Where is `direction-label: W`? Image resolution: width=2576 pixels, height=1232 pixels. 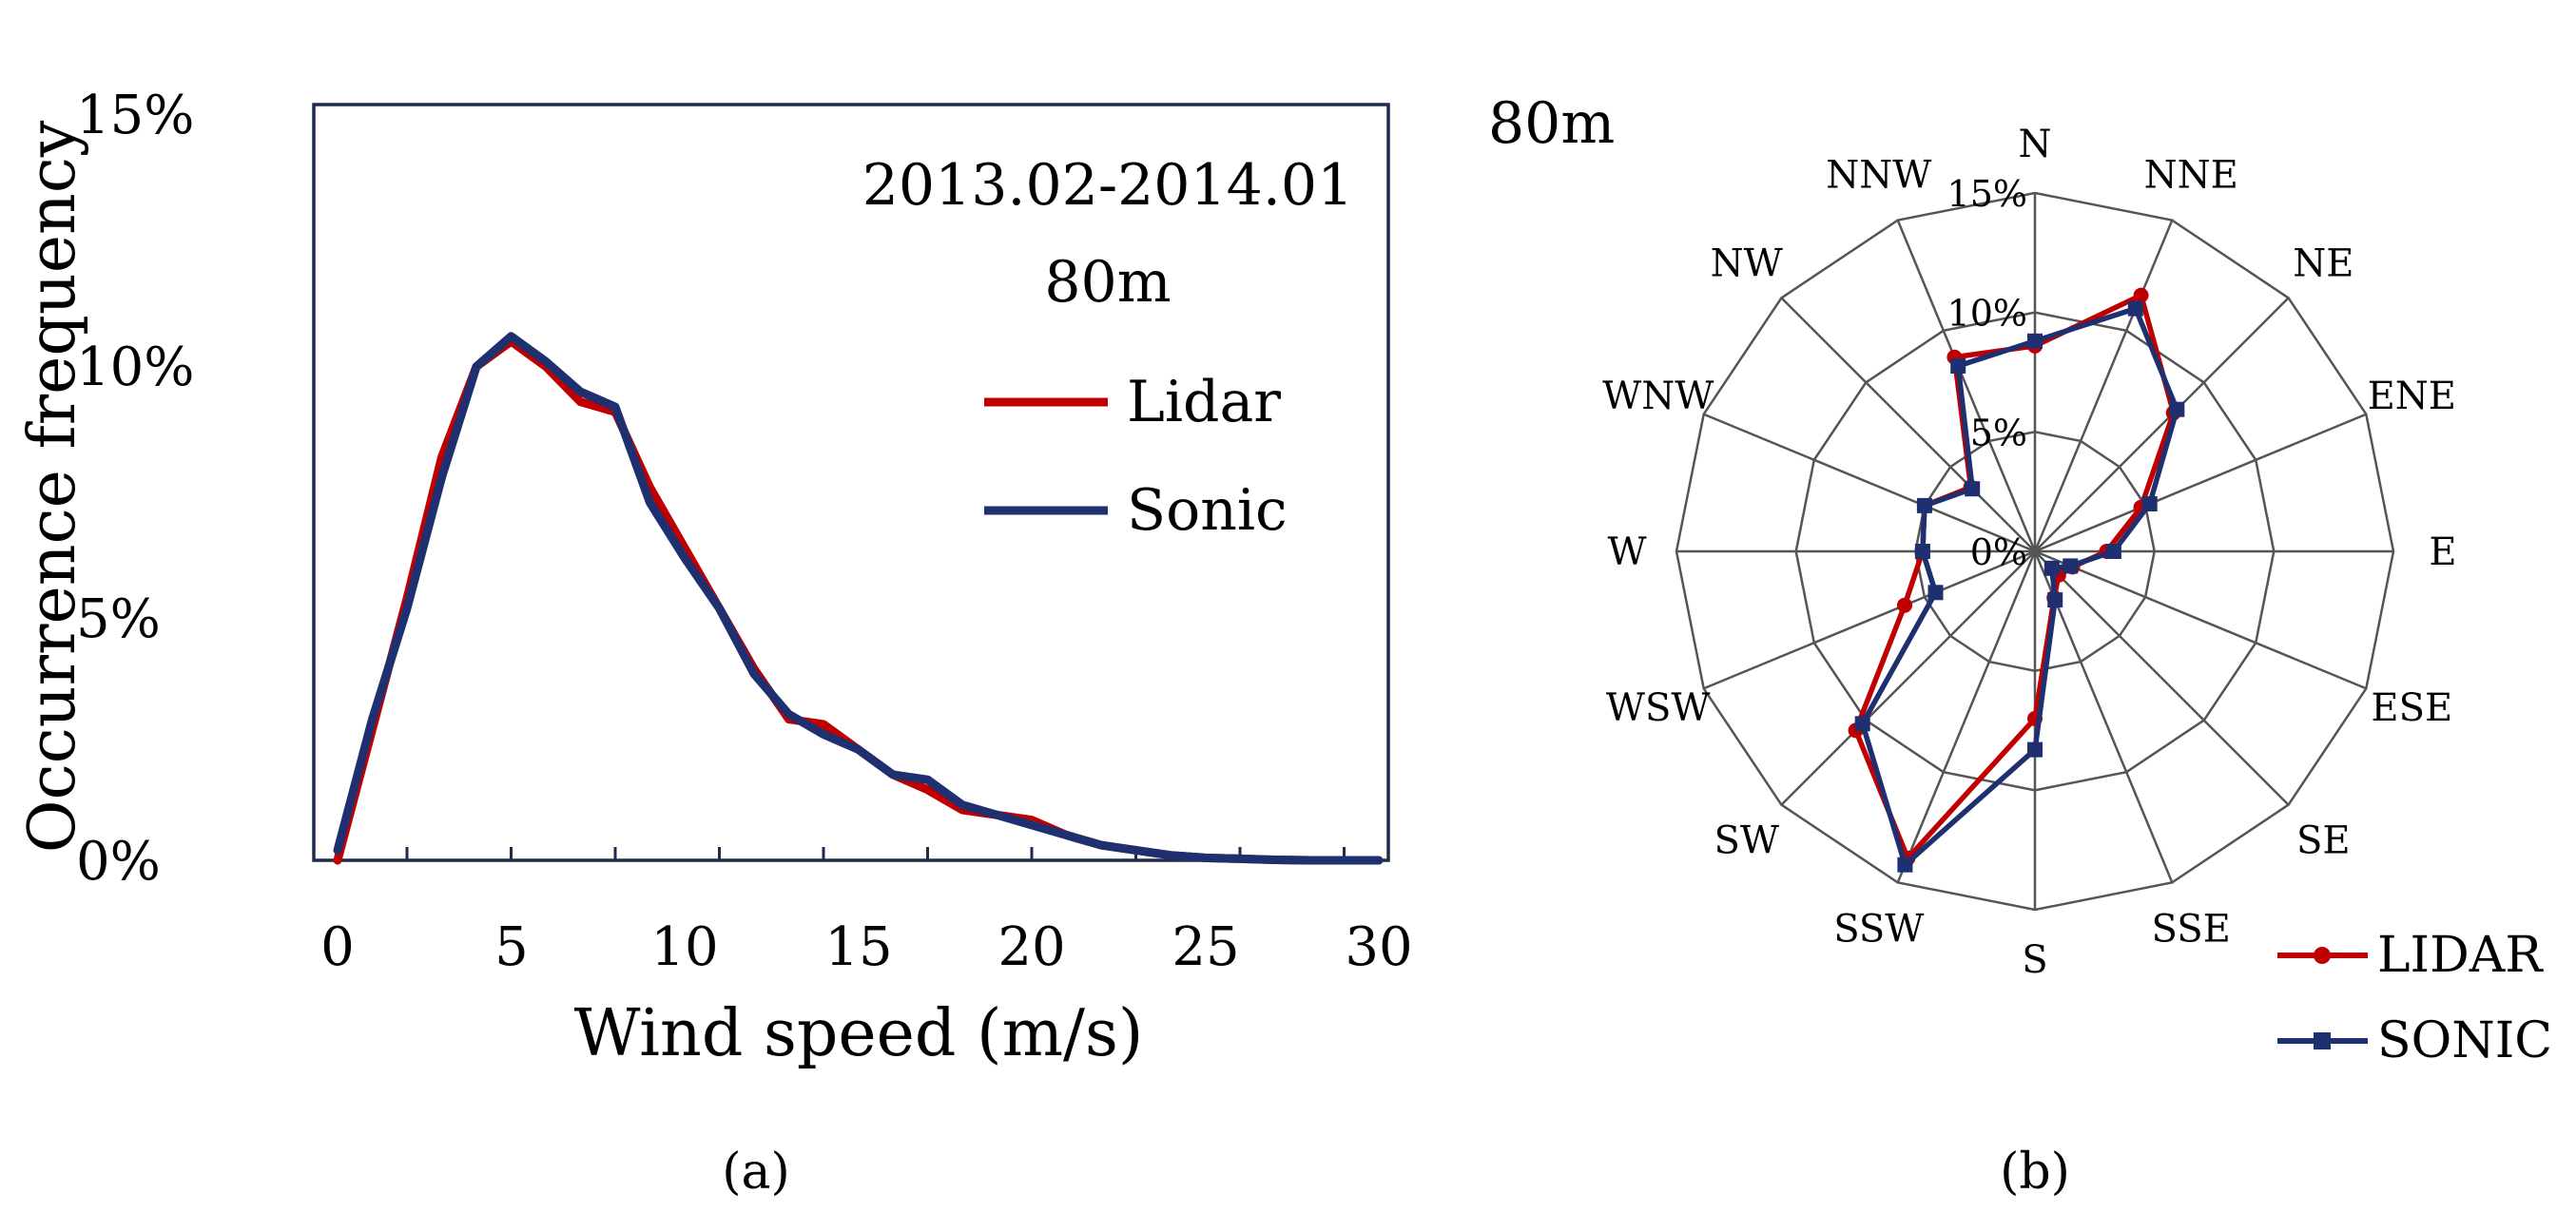 direction-label: W is located at coordinates (1626, 552).